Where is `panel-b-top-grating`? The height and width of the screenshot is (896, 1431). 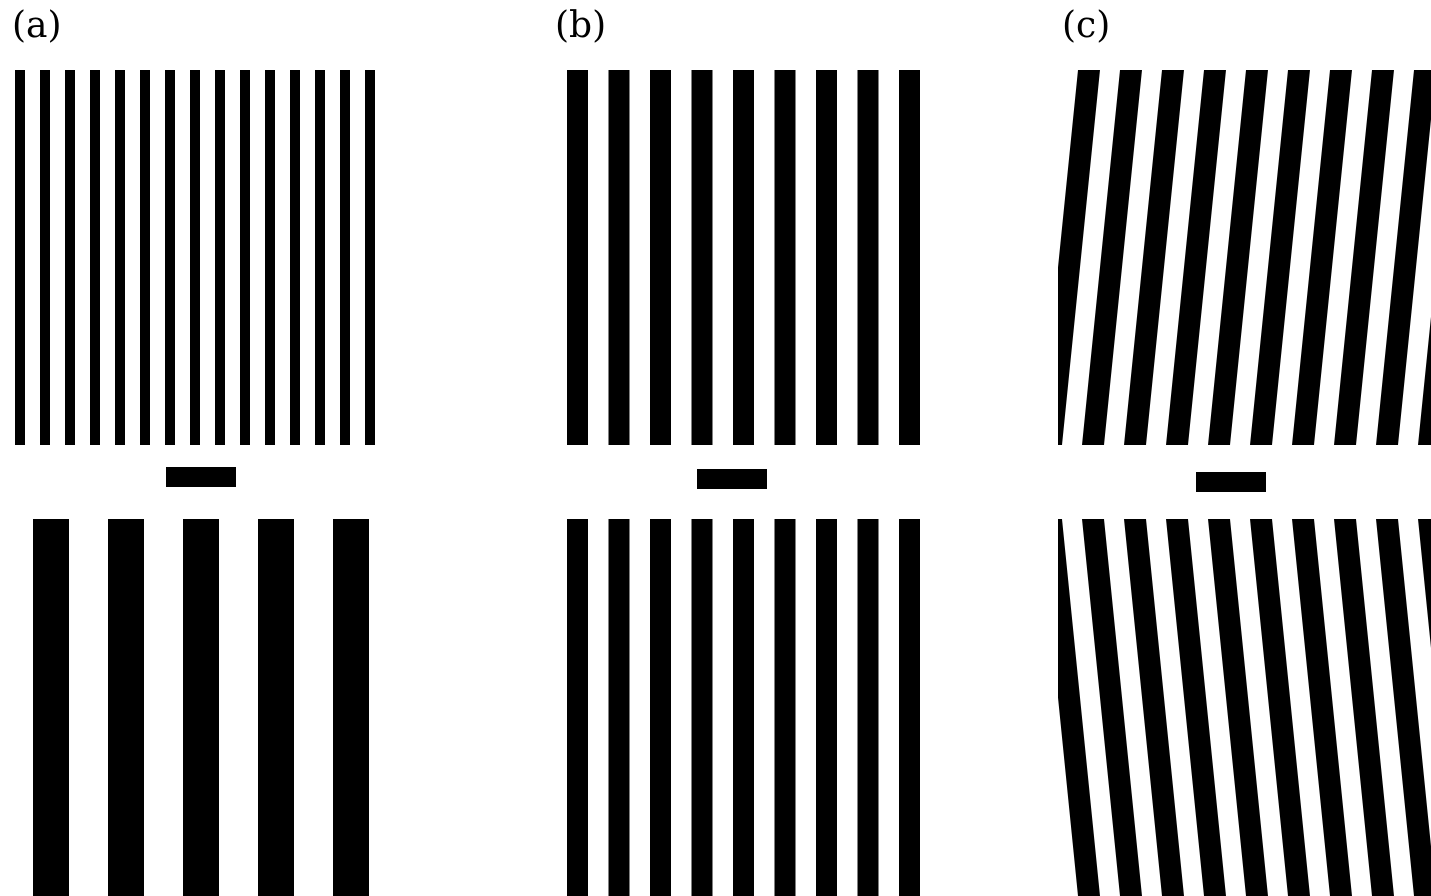 panel-b-top-grating is located at coordinates (743, 257).